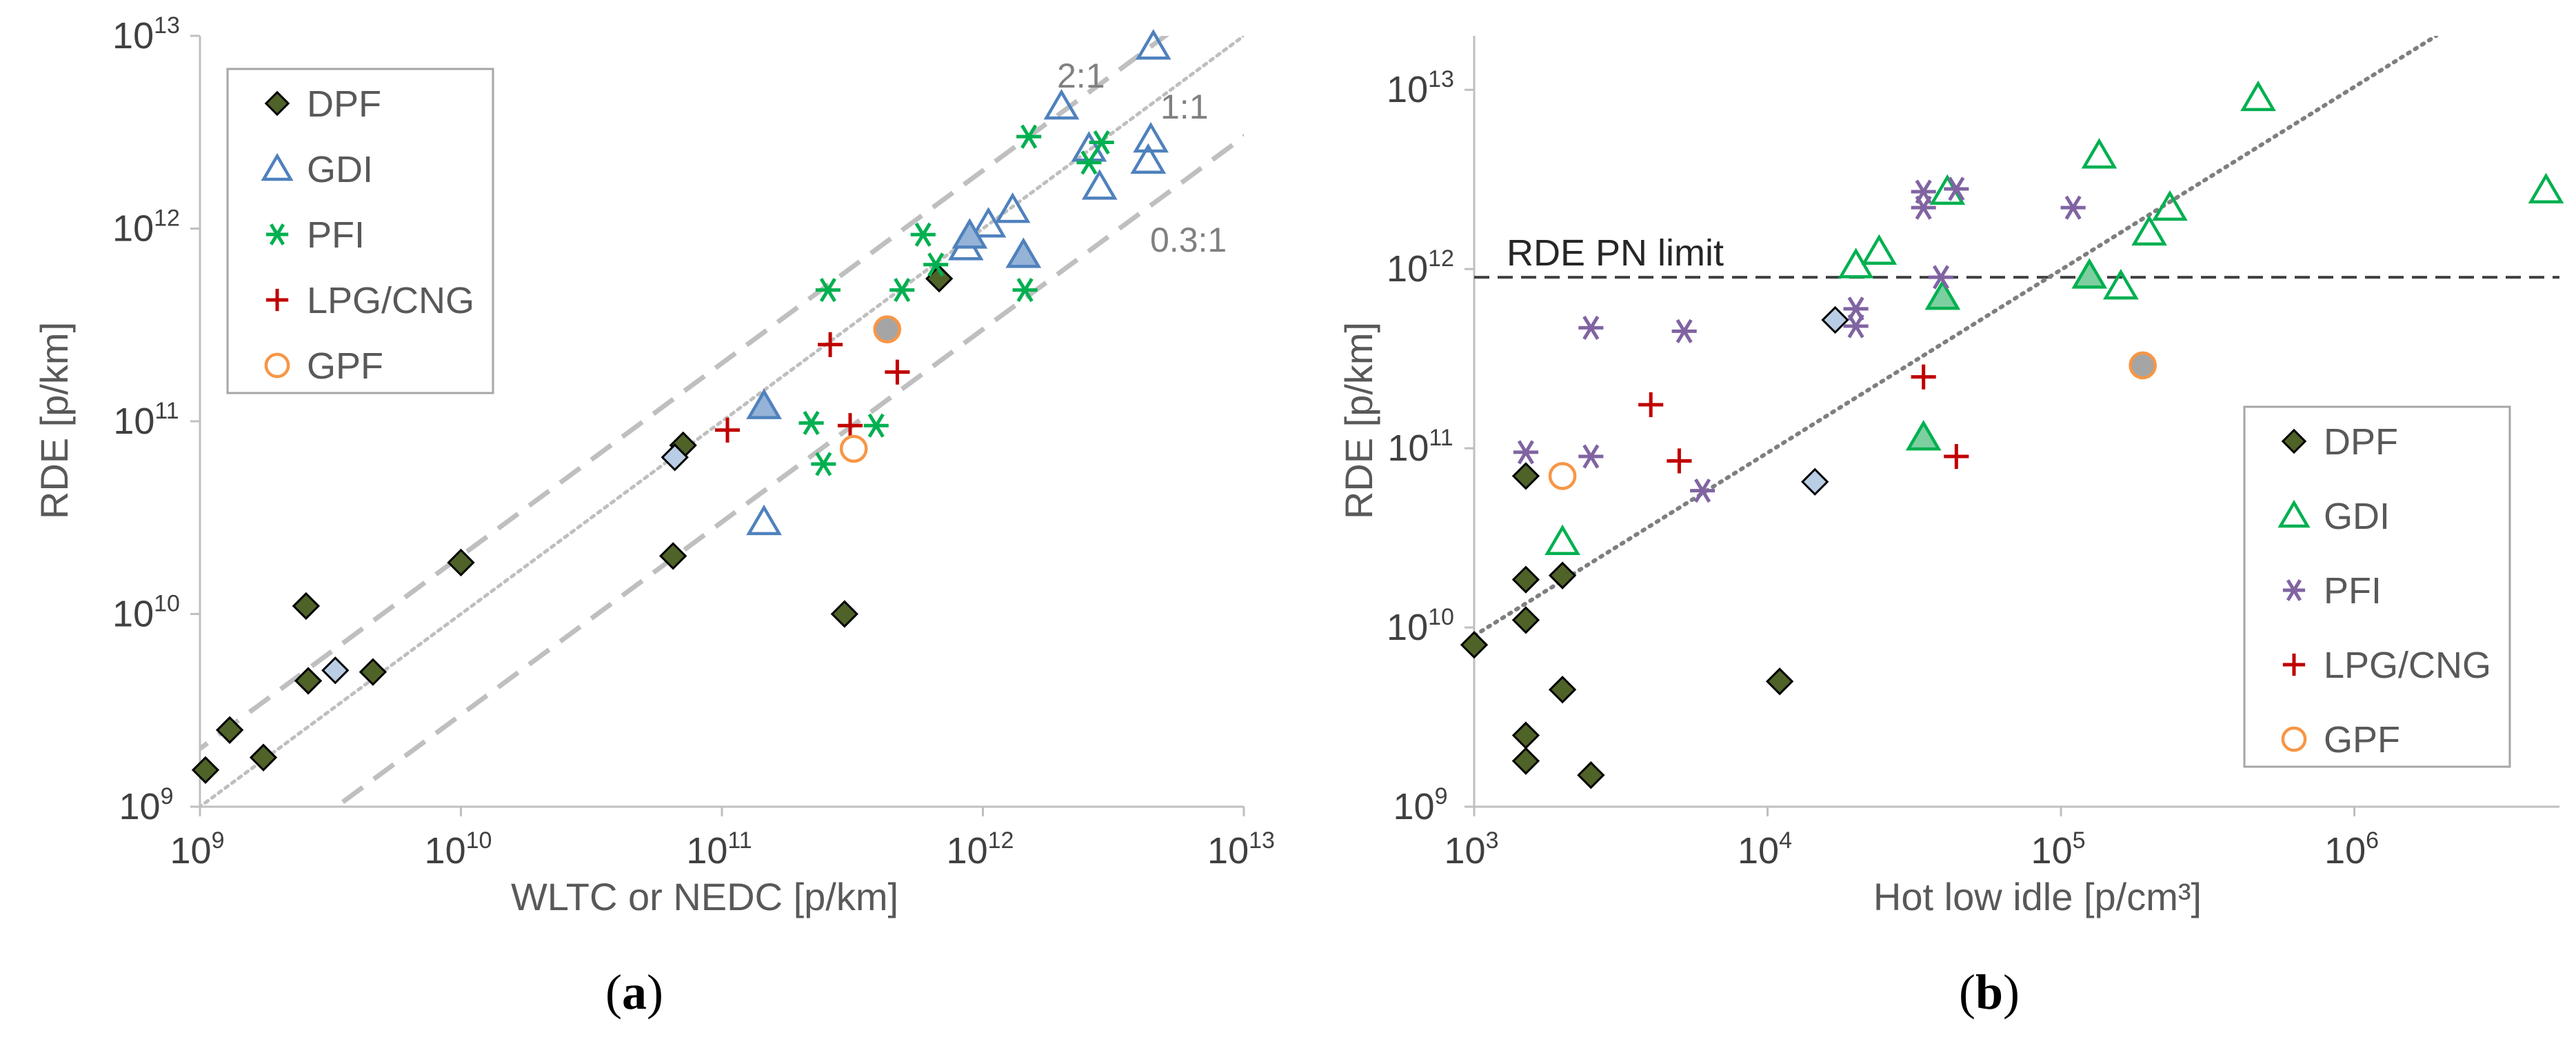 The height and width of the screenshot is (1057, 2576). What do you see at coordinates (2294, 739) in the screenshot?
I see `legend-marker-gpf` at bounding box center [2294, 739].